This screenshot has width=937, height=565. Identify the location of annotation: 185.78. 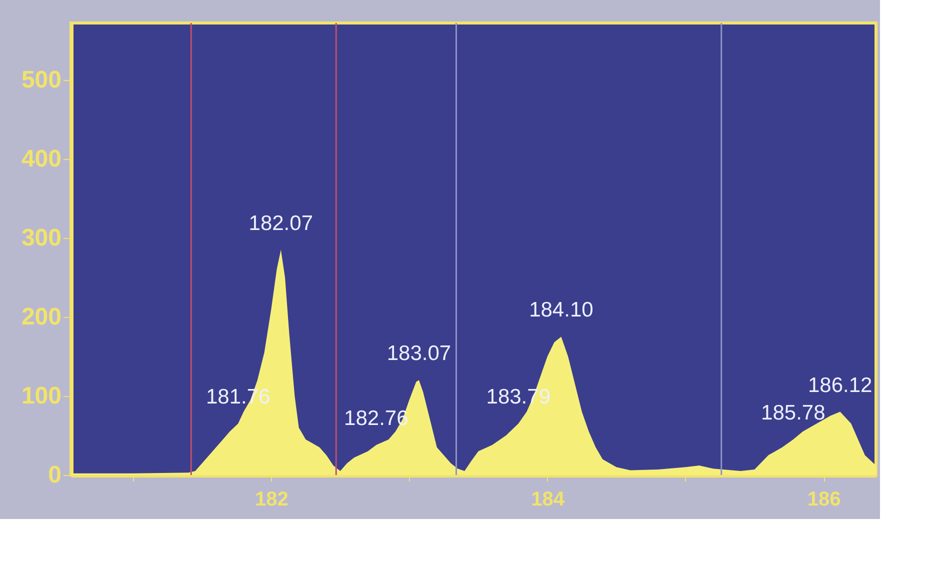
(793, 412).